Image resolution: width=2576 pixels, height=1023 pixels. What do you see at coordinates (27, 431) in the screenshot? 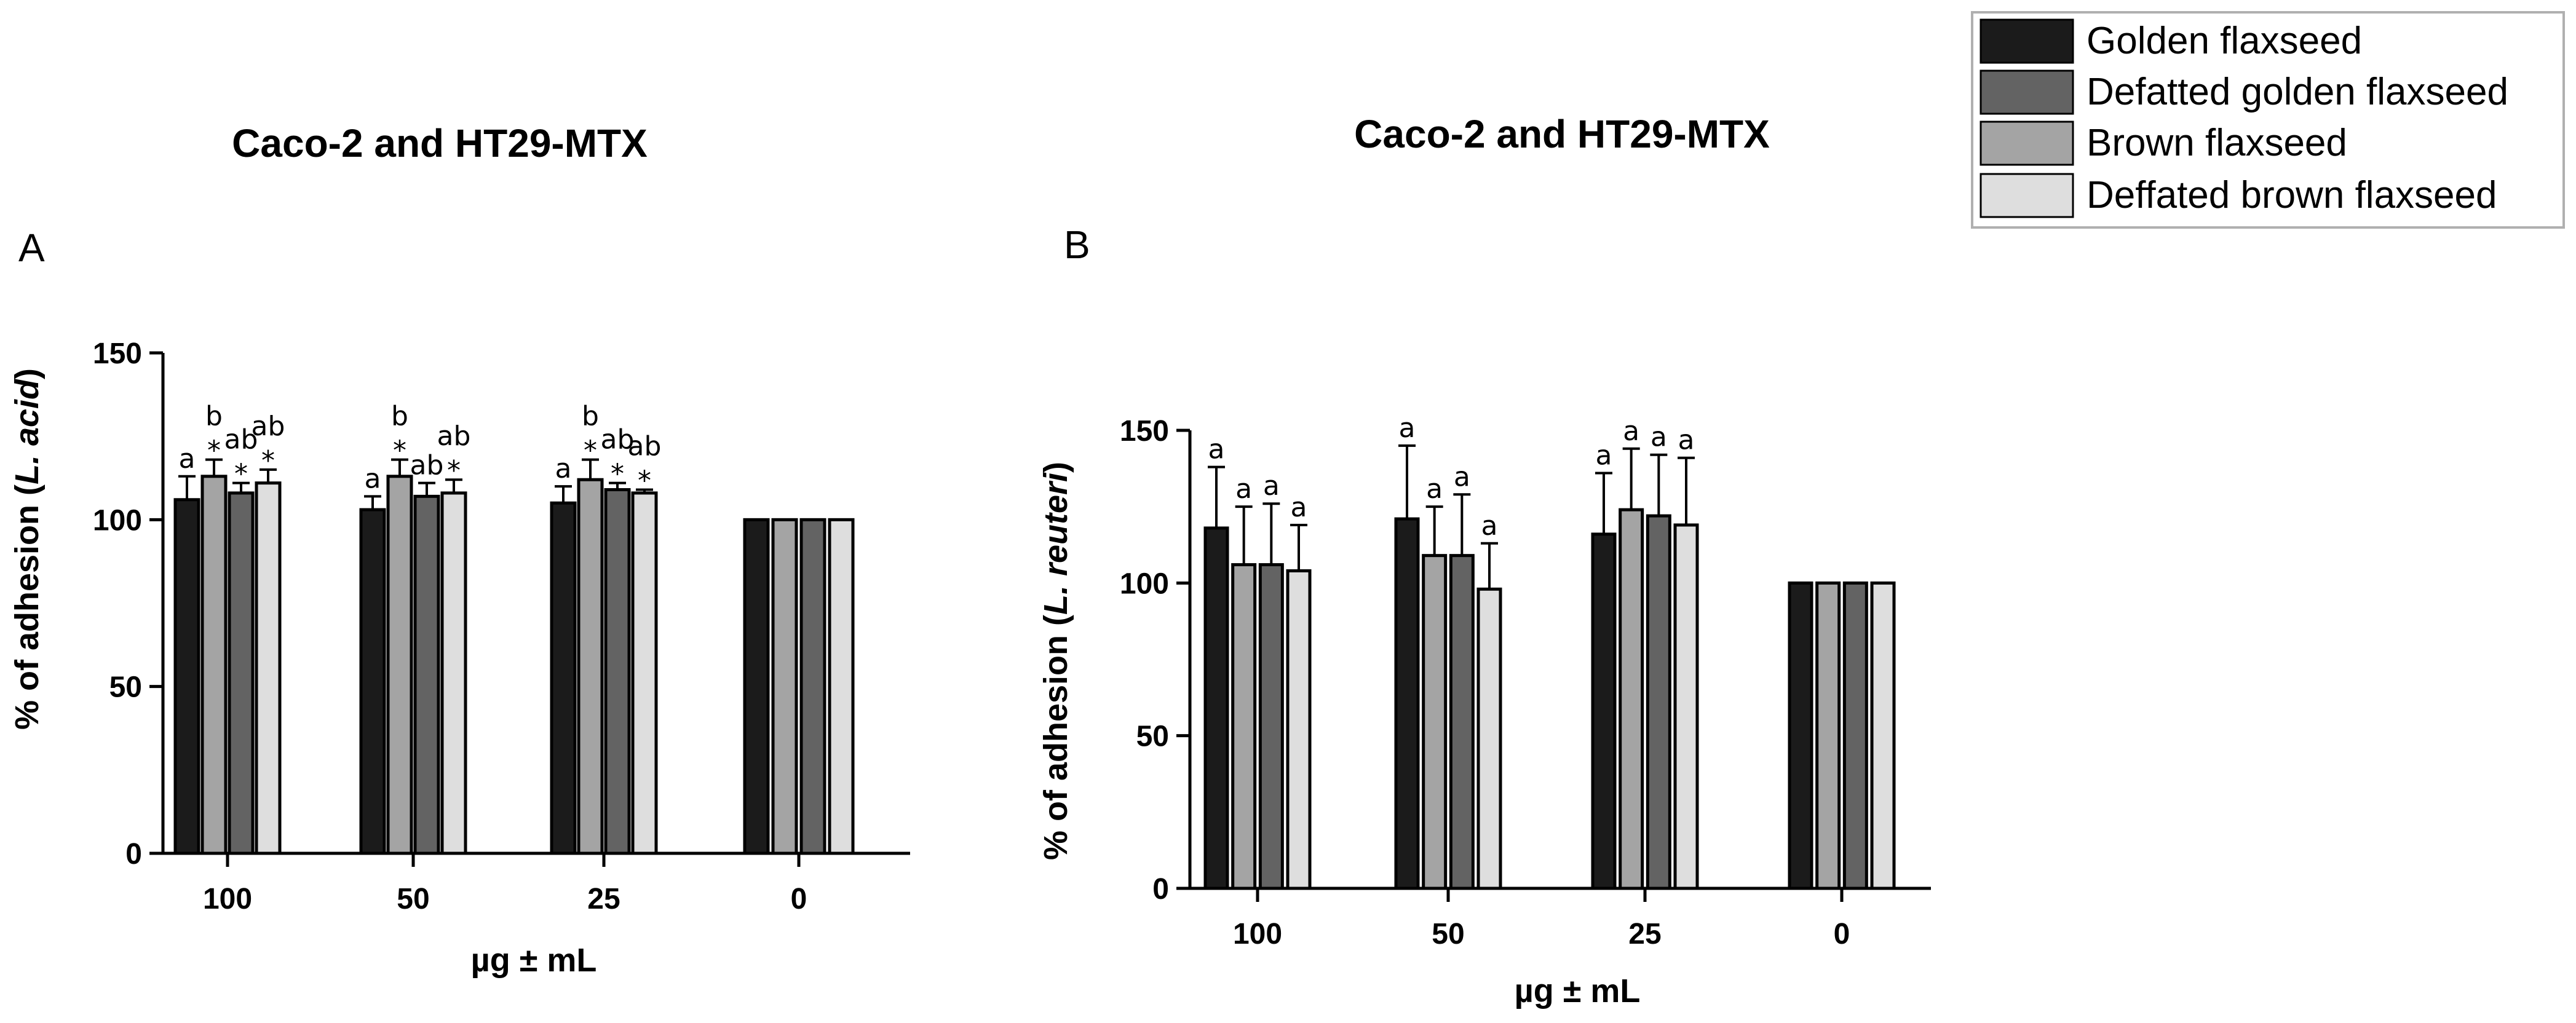
I see `panel-a-y-label-species: L. acid` at bounding box center [27, 431].